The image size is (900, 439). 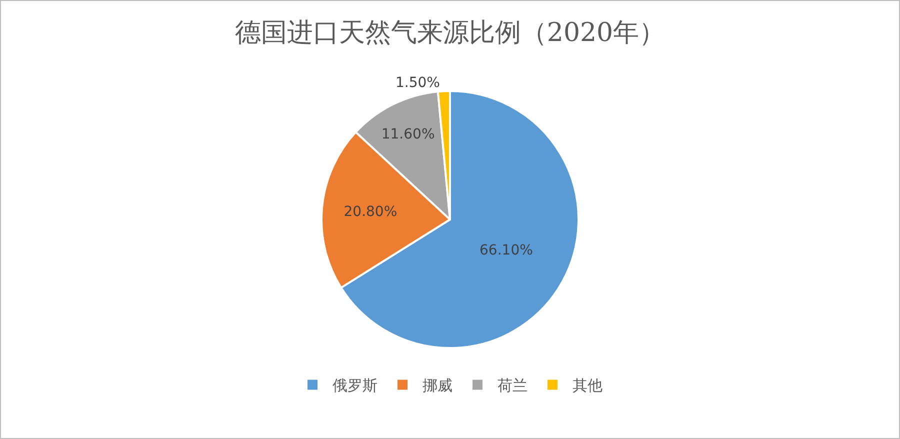 I want to click on chart-title: 德国进口天然气来源比例（2020年）, so click(x=450, y=33).